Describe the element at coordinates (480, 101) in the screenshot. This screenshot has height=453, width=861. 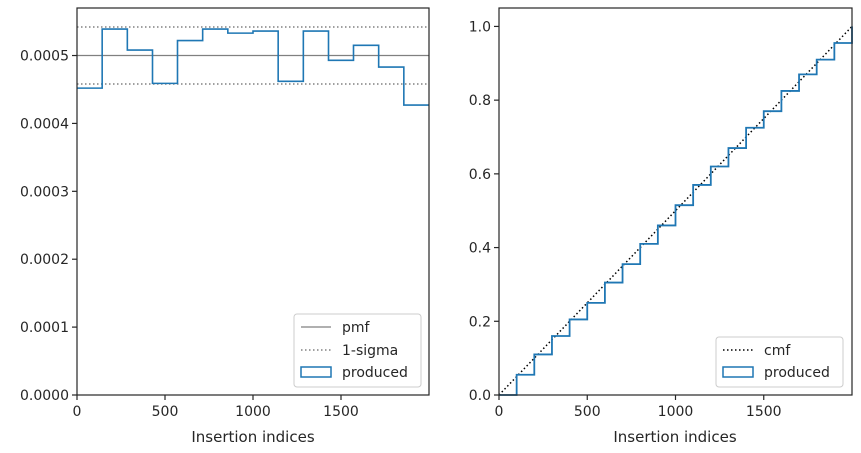
I see `y-tick-label: 0.8` at that location.